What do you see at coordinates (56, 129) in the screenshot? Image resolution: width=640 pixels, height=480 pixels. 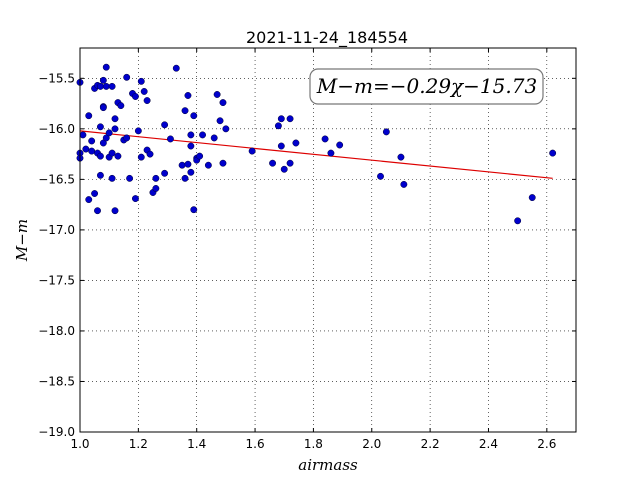 I see `y-tick-label: −16.0` at bounding box center [56, 129].